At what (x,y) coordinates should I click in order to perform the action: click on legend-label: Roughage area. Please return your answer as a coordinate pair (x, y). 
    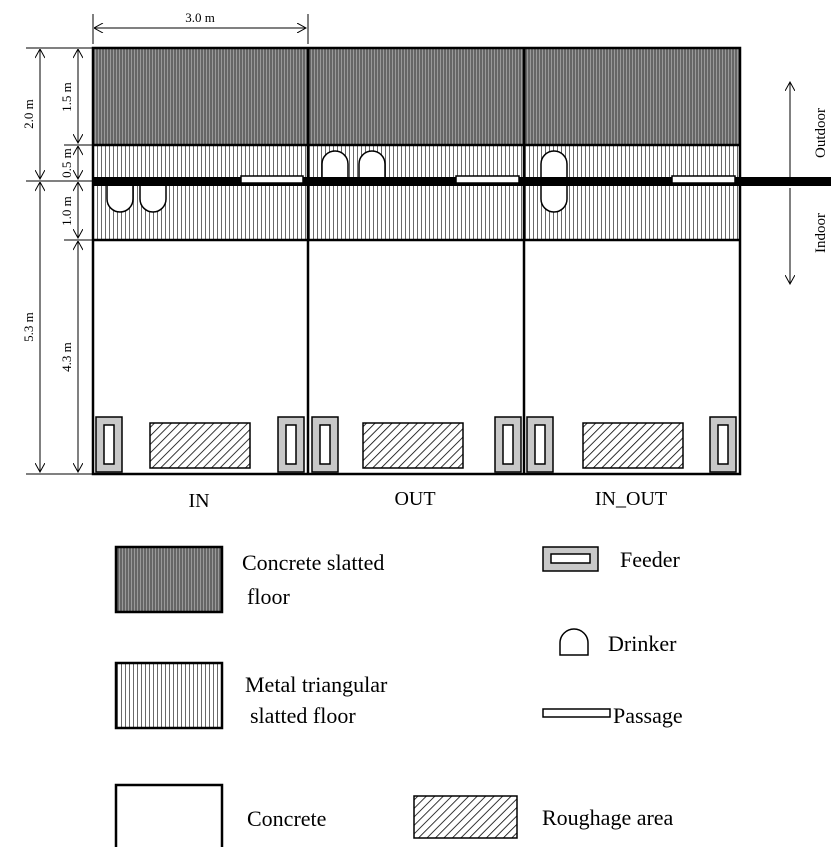
    Looking at the image, I should click on (608, 817).